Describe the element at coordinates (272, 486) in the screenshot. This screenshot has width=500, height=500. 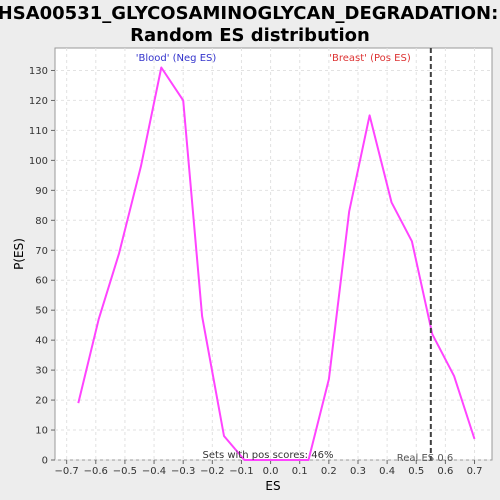
I see `x-axis-label: ES` at that location.